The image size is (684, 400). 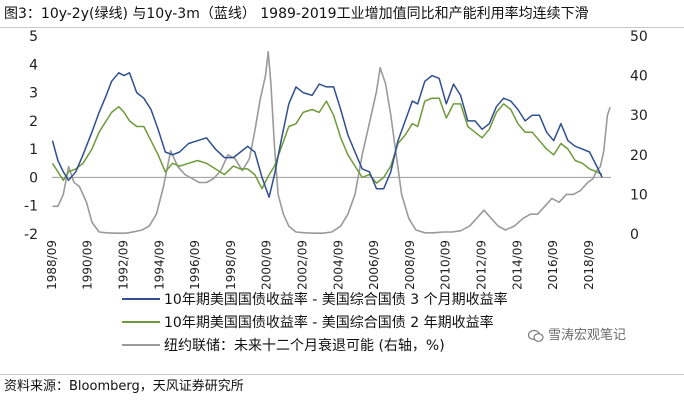 I want to click on x-axis-tick-label: 1990/09, so click(x=88, y=265).